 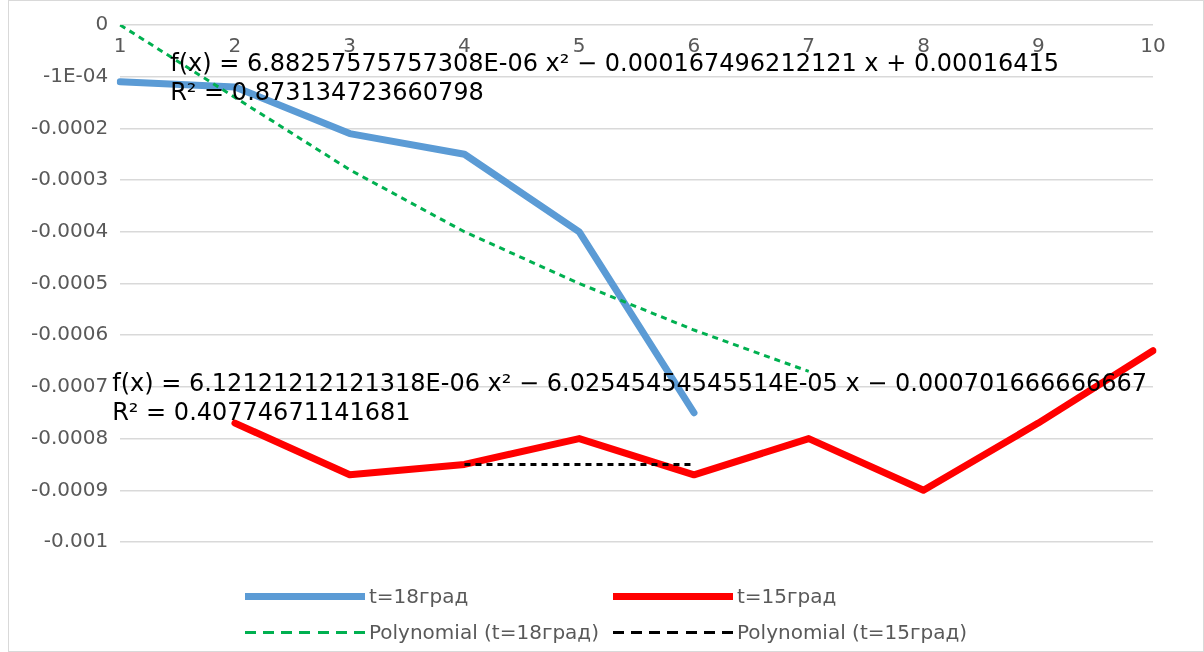 I want to click on x-tick-label: 1, so click(x=120, y=45).